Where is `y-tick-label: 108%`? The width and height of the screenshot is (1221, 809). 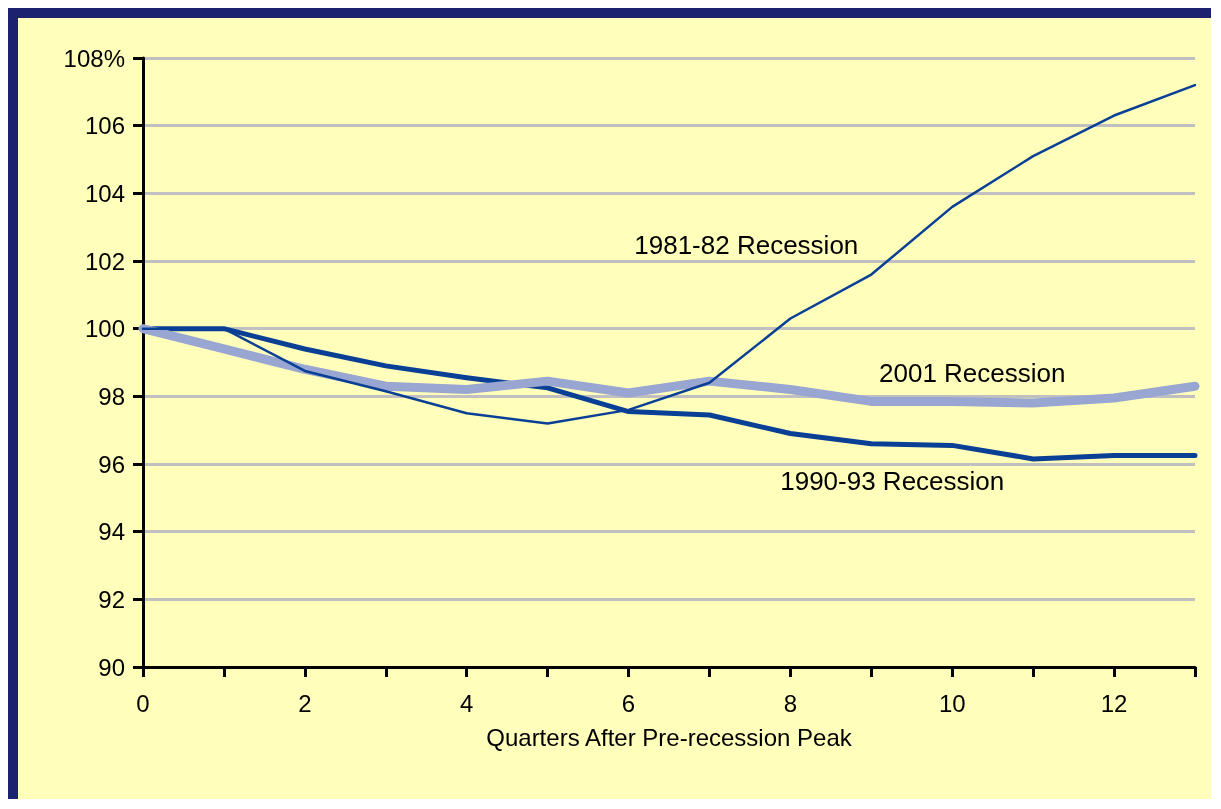 y-tick-label: 108% is located at coordinates (94, 58).